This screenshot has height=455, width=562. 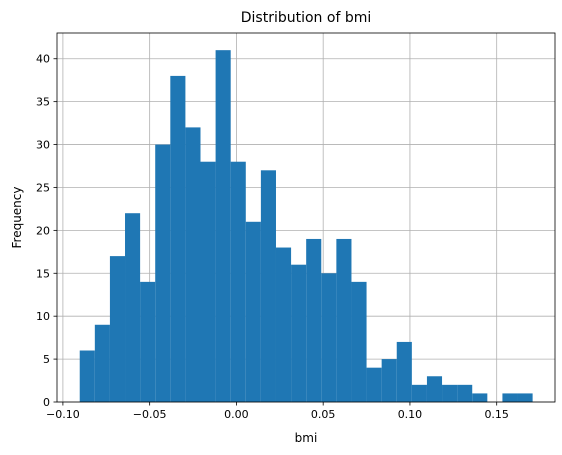 I want to click on y-tick-label: 25, so click(x=43, y=187).